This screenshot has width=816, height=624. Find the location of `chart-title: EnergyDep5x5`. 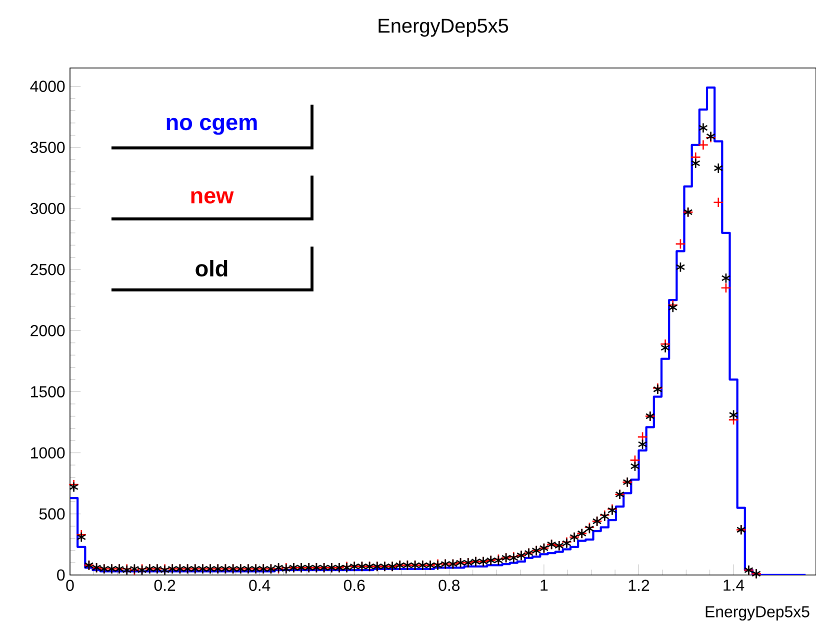

chart-title: EnergyDep5x5 is located at coordinates (443, 27).